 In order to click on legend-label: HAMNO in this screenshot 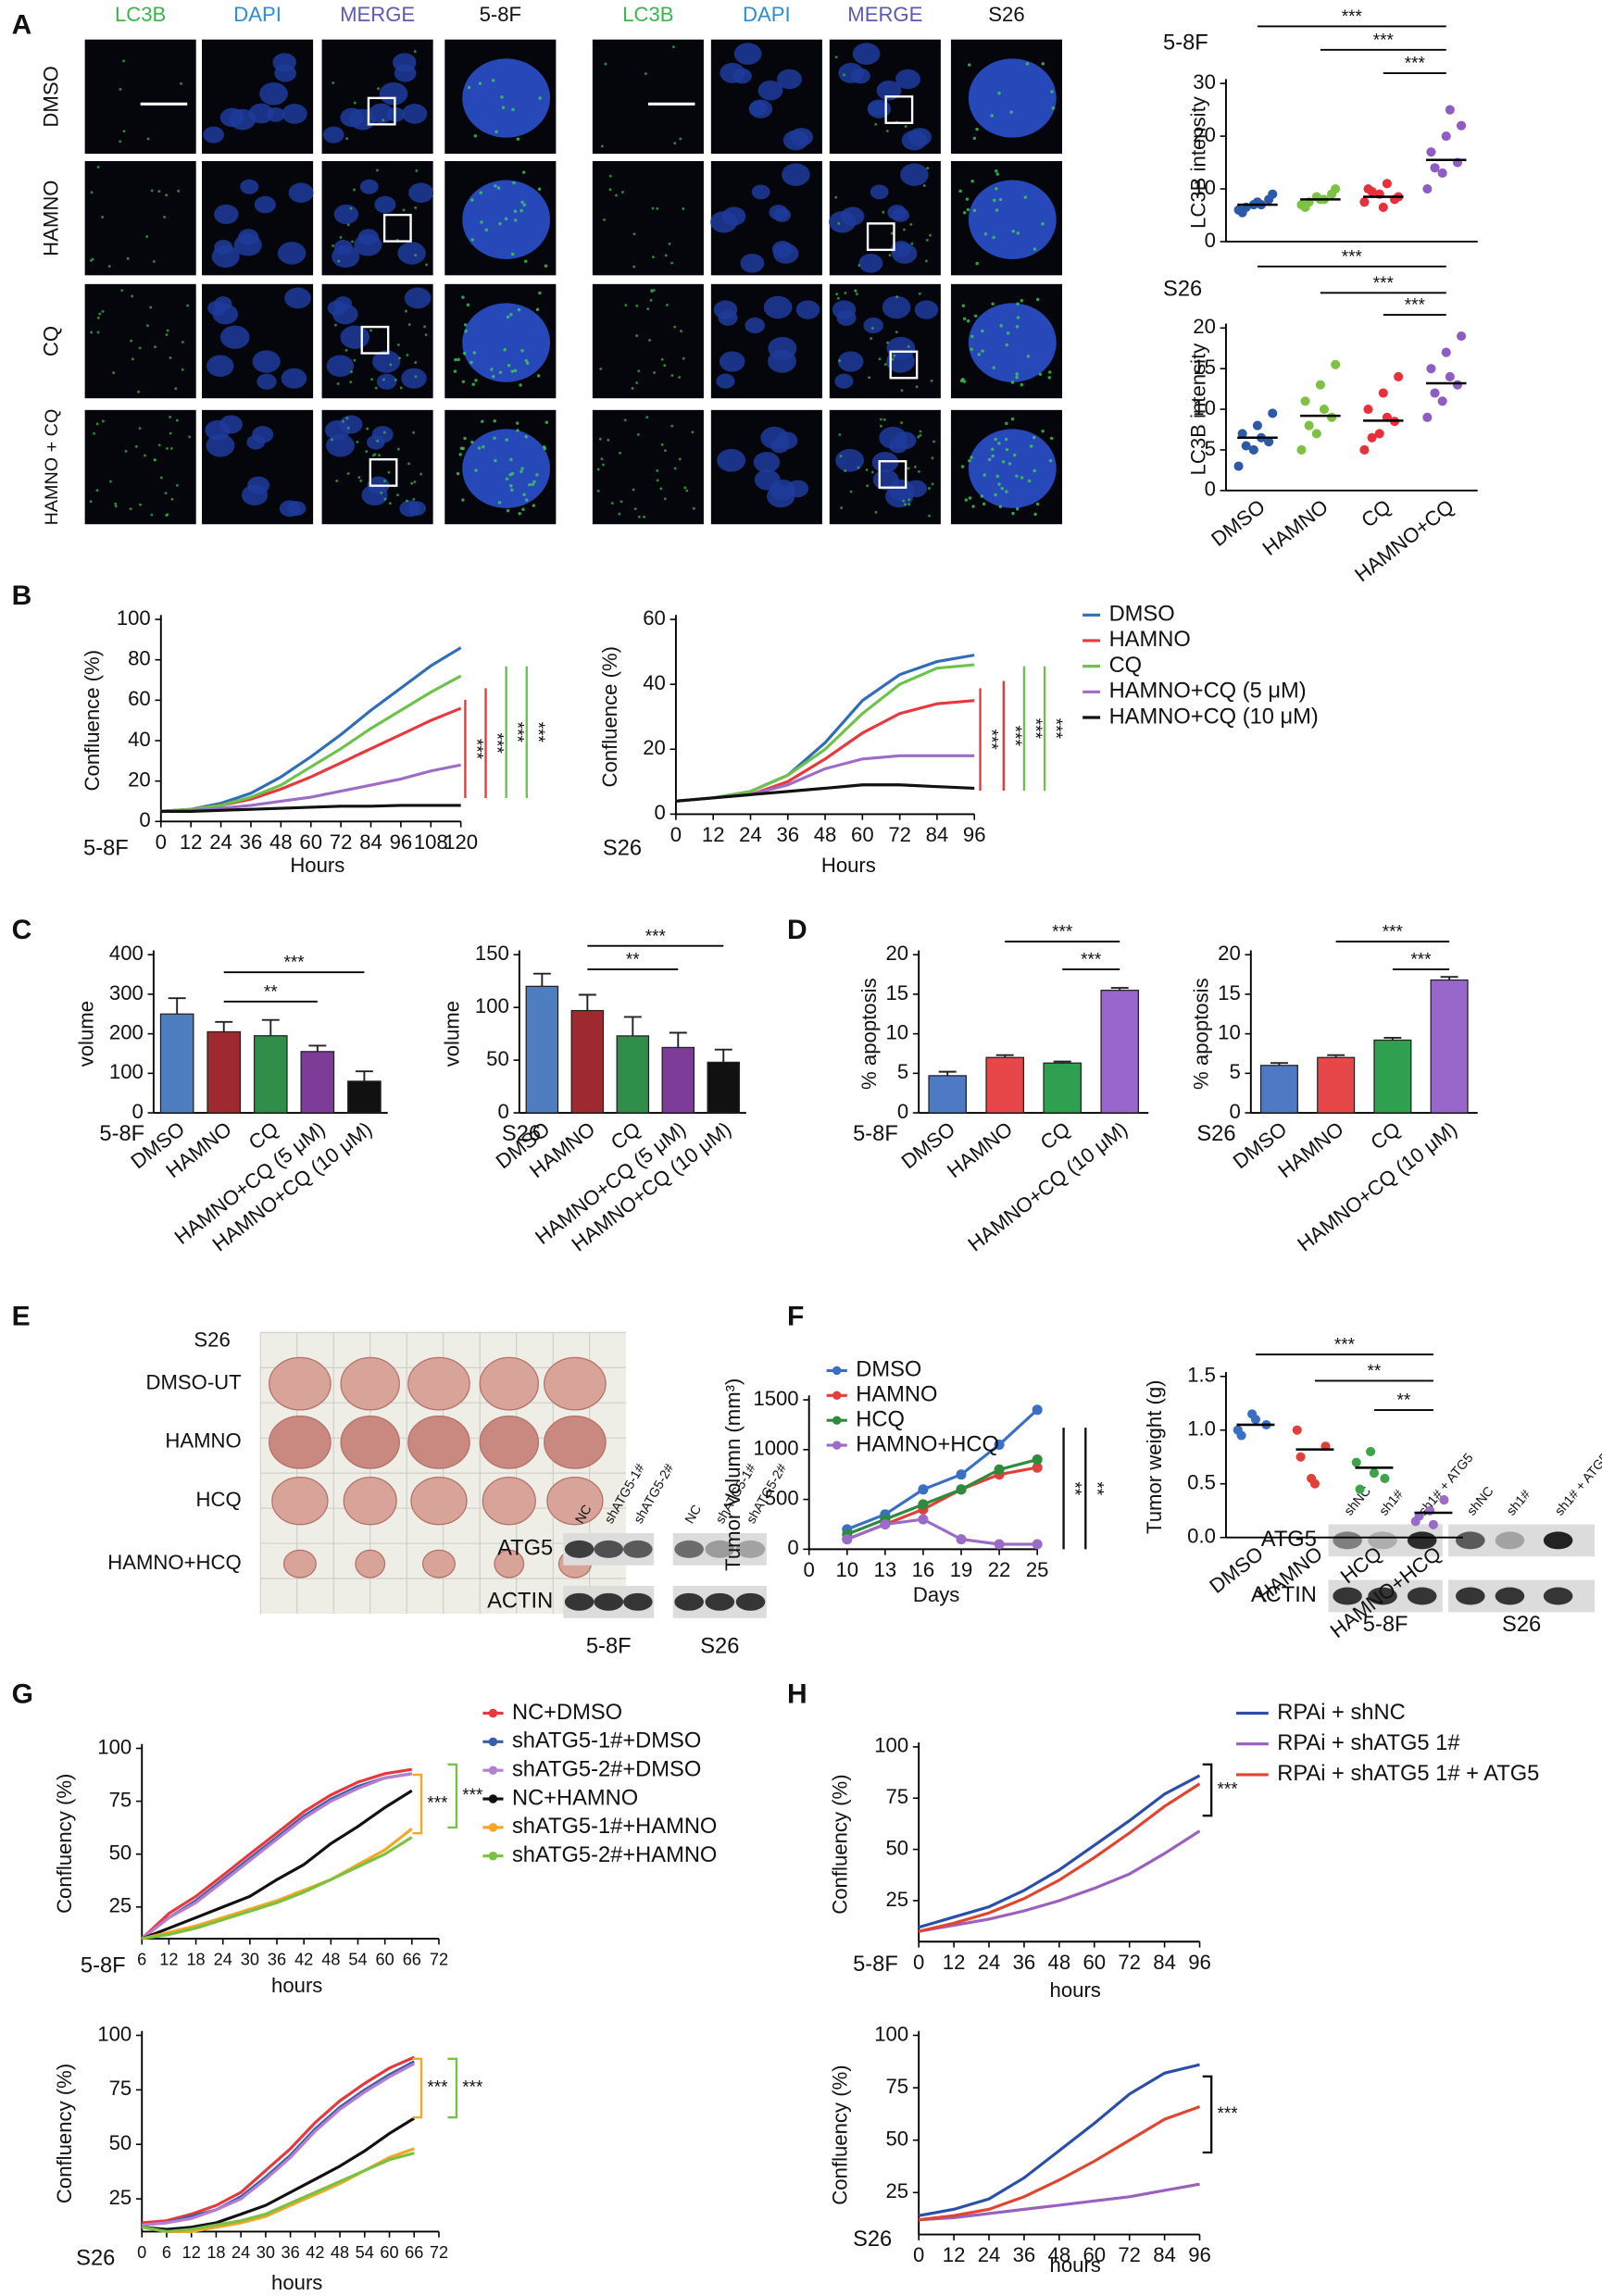, I will do `click(896, 1395)`.